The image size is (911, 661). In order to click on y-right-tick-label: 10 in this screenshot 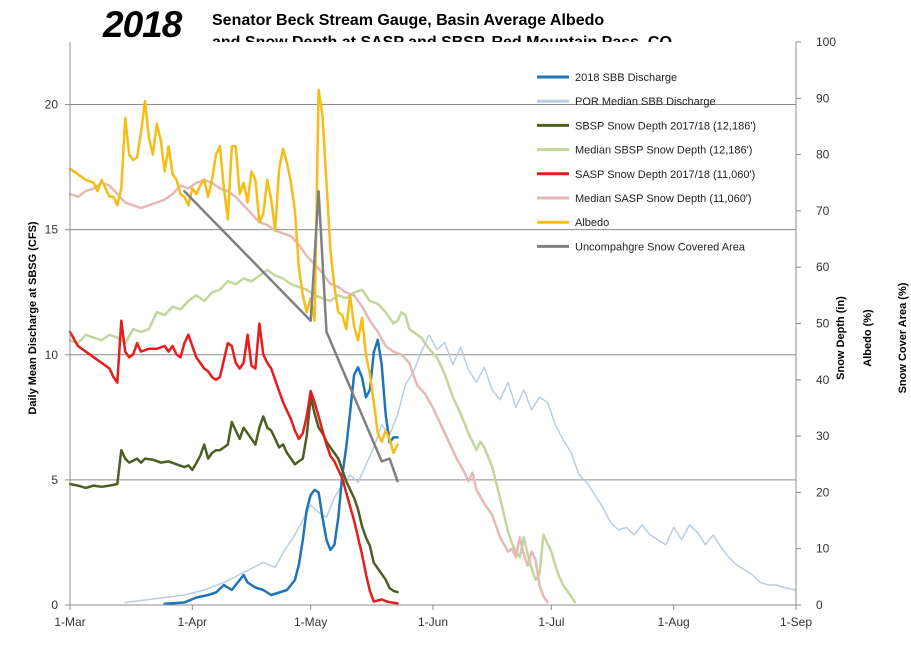, I will do `click(823, 549)`.